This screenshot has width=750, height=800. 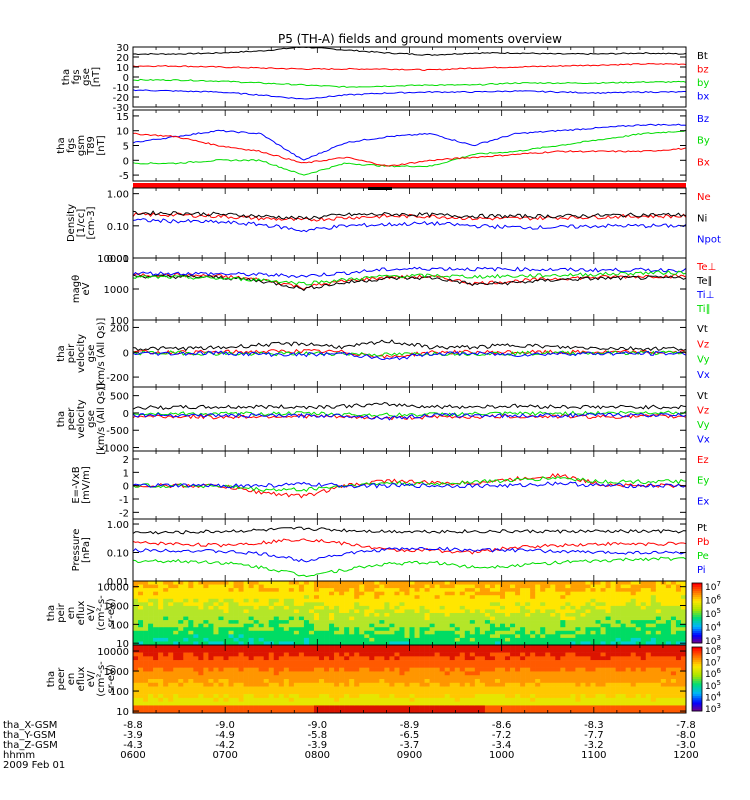 I want to click on x-tick-value: -9.0, so click(x=318, y=725).